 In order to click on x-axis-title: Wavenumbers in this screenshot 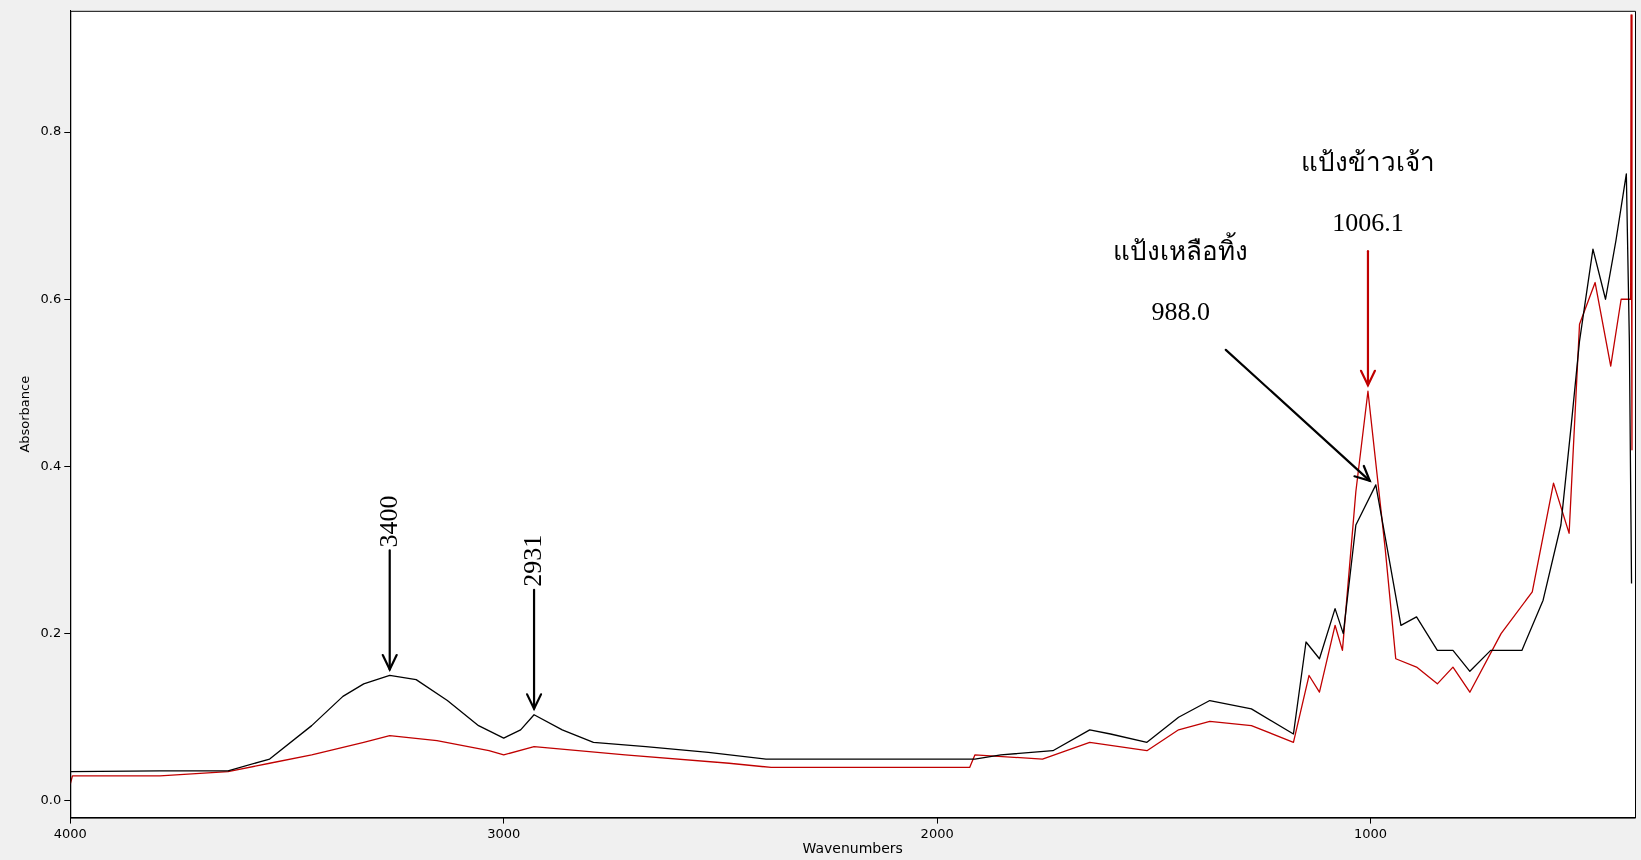, I will do `click(852, 848)`.